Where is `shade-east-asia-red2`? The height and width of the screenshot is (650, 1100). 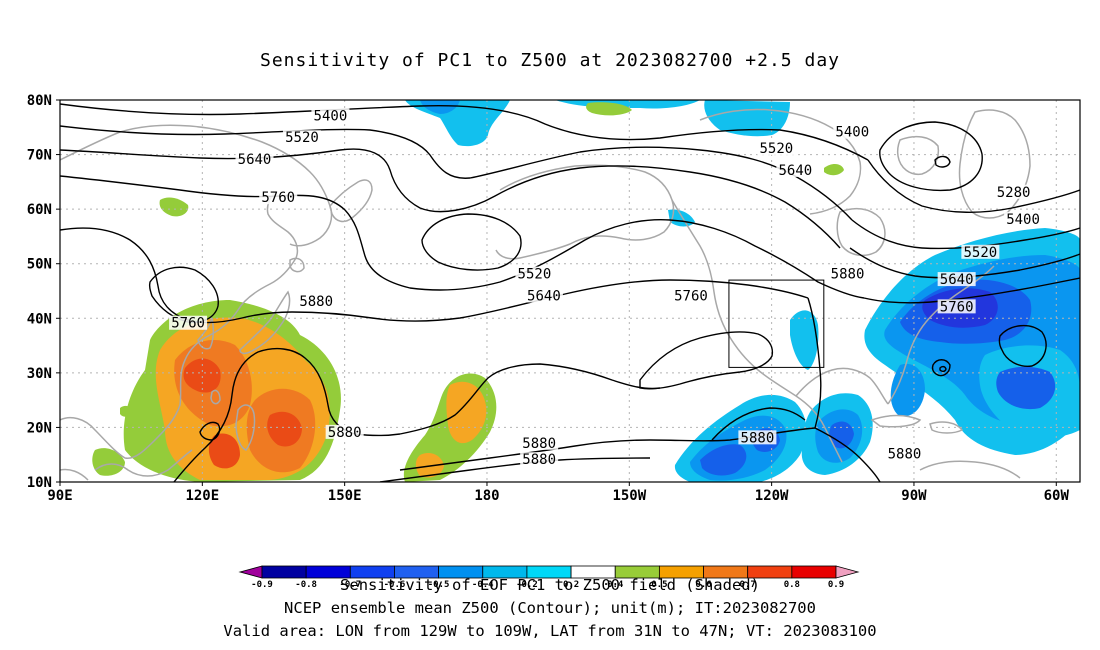 shade-east-asia-red2 is located at coordinates (284, 429).